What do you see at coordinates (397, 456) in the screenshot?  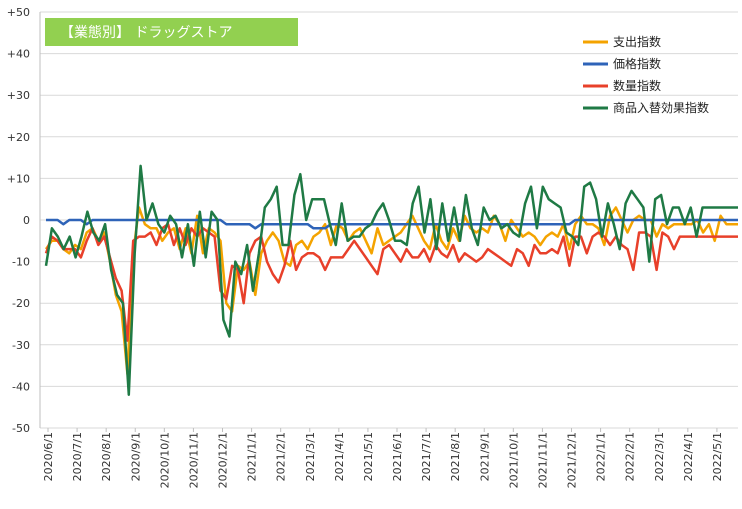 I see `x-tick-label: 2021/6/1` at bounding box center [397, 456].